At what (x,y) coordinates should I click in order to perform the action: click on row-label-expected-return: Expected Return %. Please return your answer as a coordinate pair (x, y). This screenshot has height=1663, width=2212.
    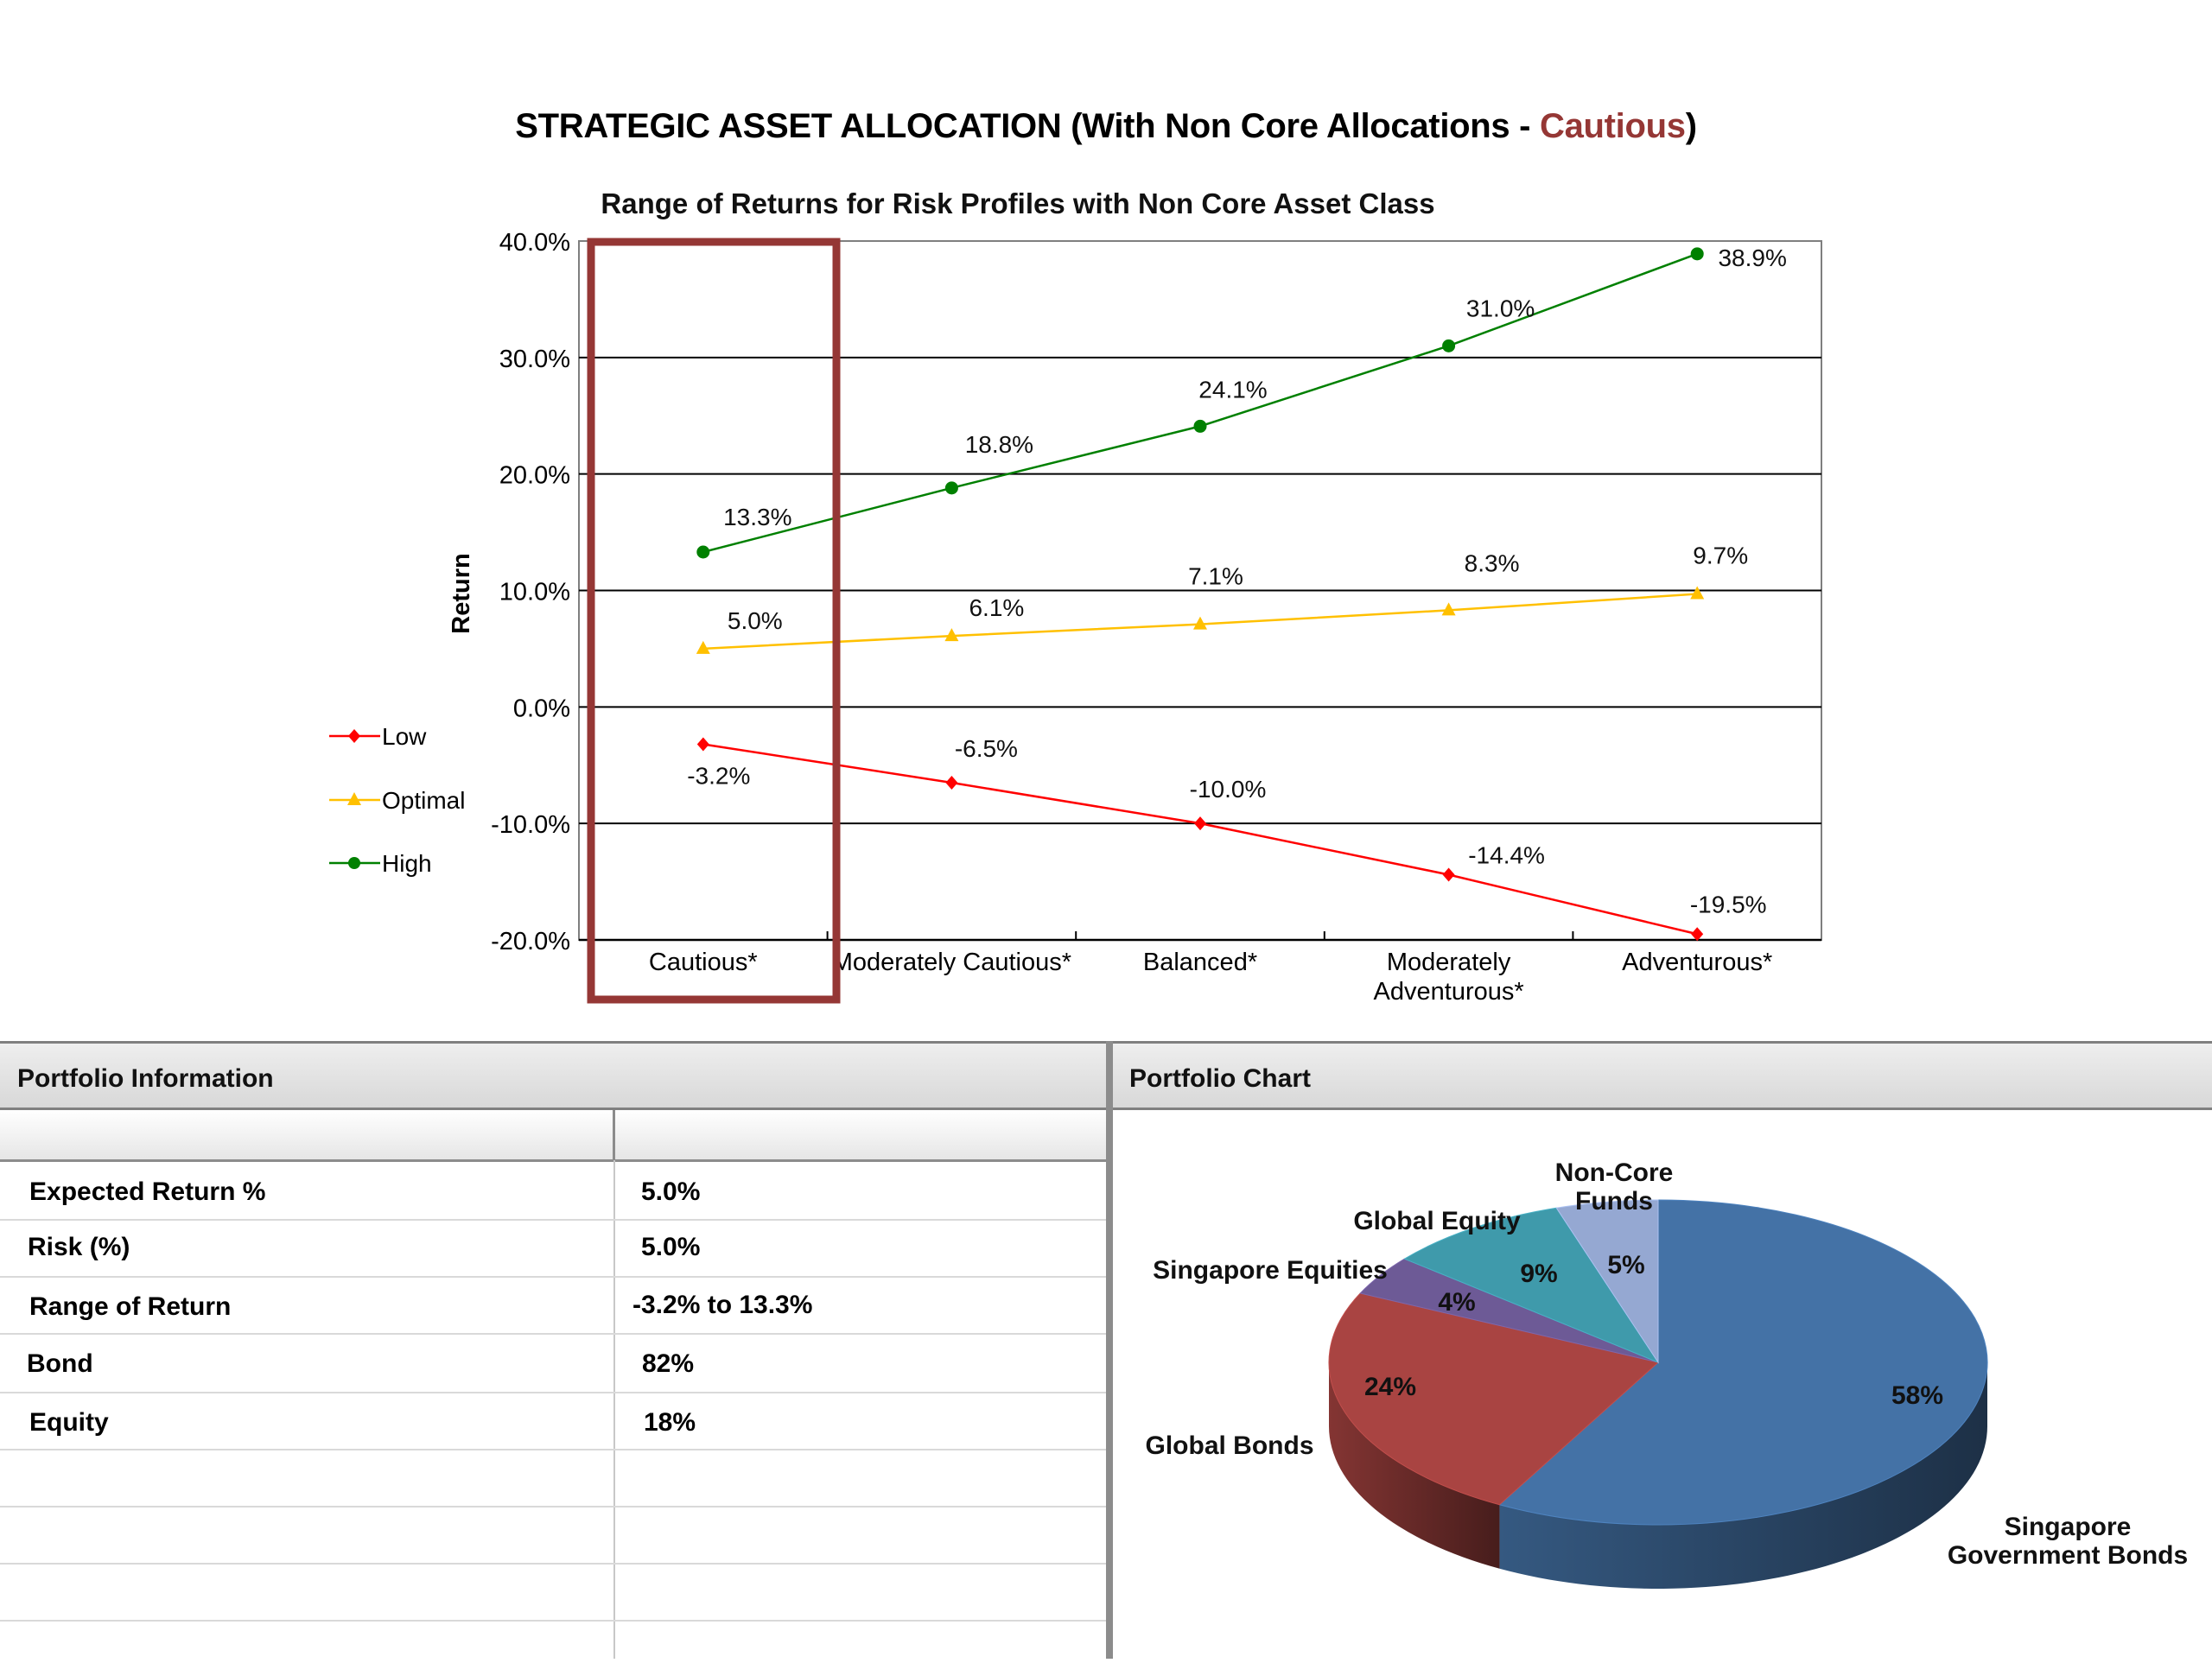
    Looking at the image, I should click on (147, 1191).